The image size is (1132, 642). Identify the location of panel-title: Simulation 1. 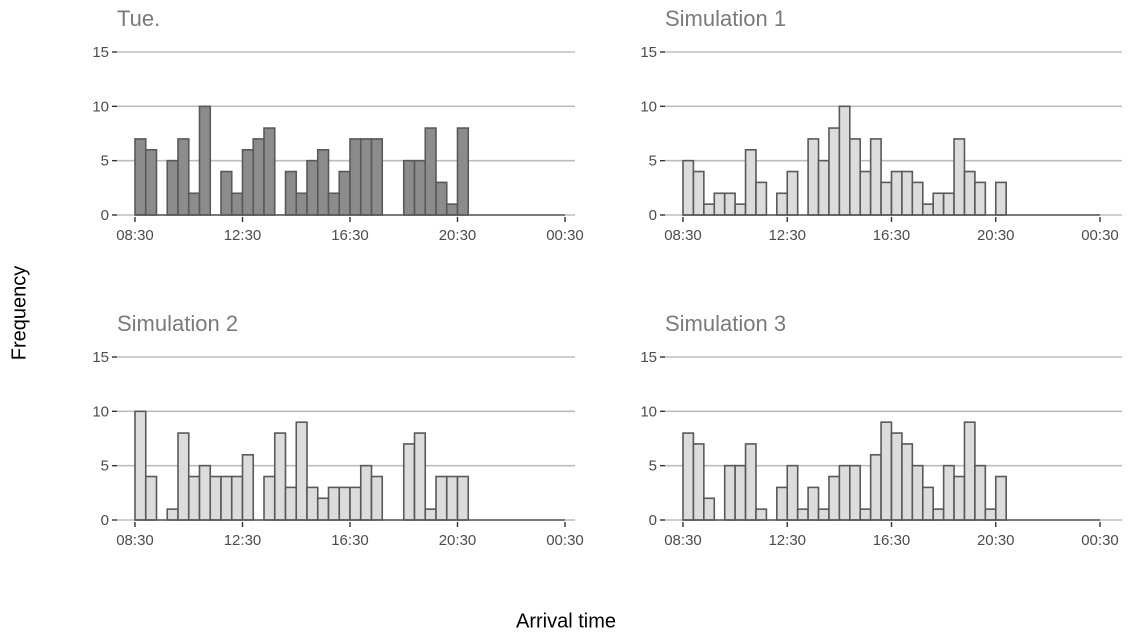
(725, 18).